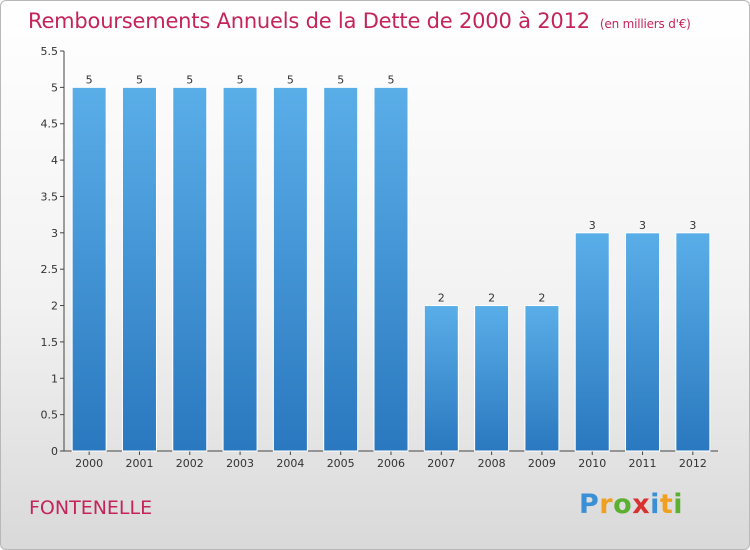 This screenshot has height=550, width=750. I want to click on x-tick-label-2010: 2010, so click(592, 463).